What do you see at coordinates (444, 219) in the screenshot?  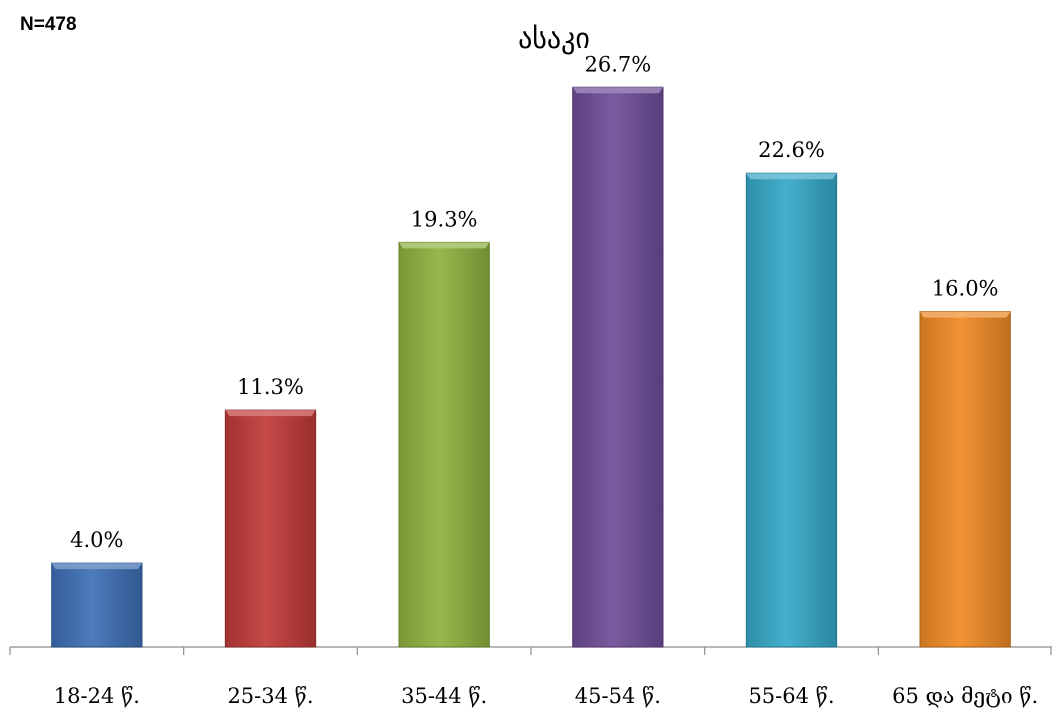 I see `value-label-3: 19.3%` at bounding box center [444, 219].